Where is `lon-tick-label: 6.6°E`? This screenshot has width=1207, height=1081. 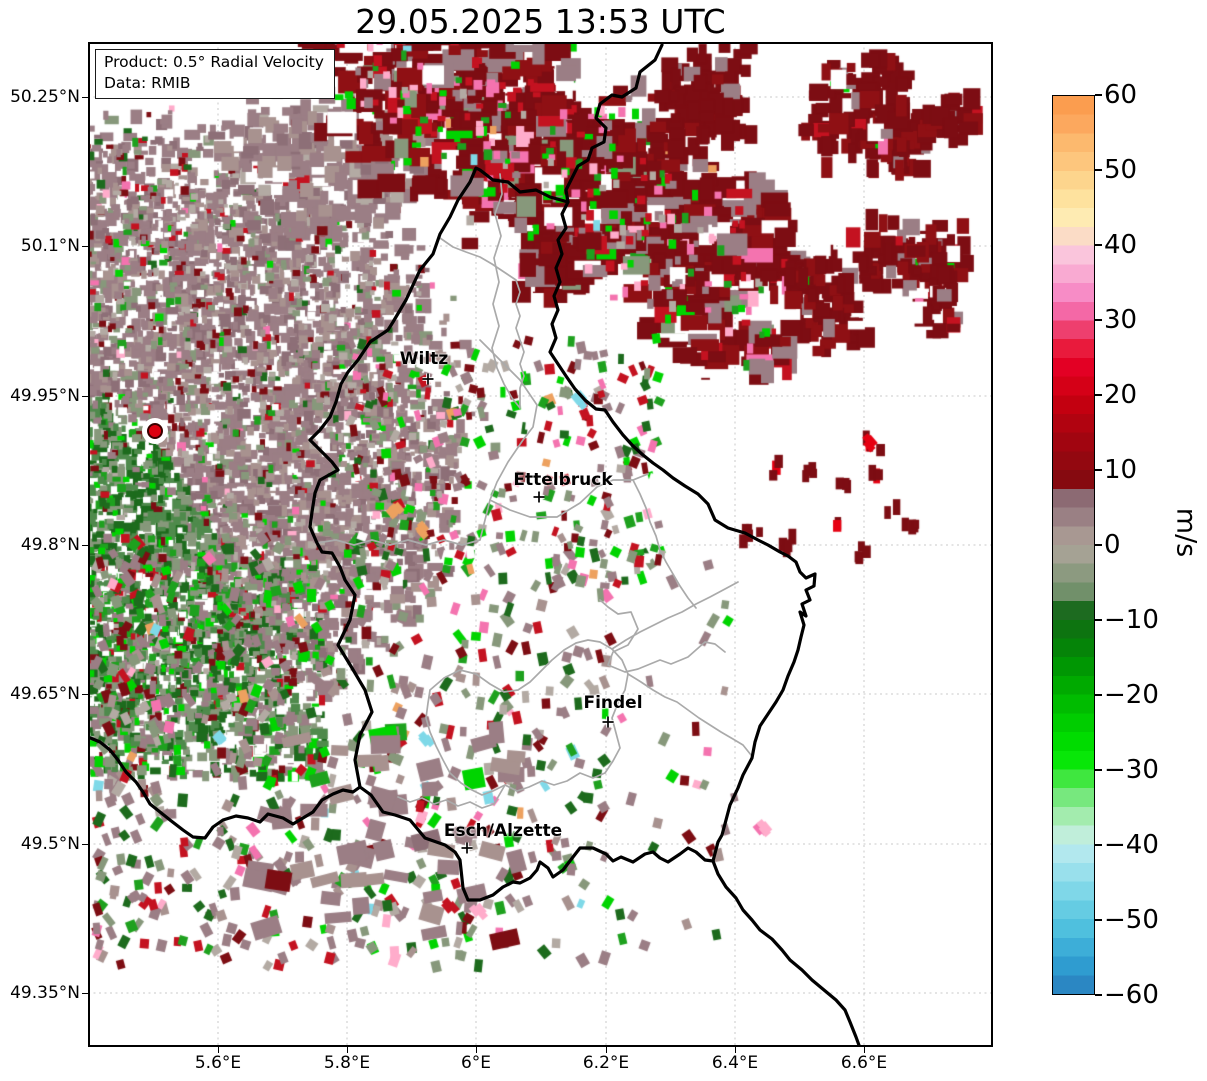 lon-tick-label: 6.6°E is located at coordinates (864, 1063).